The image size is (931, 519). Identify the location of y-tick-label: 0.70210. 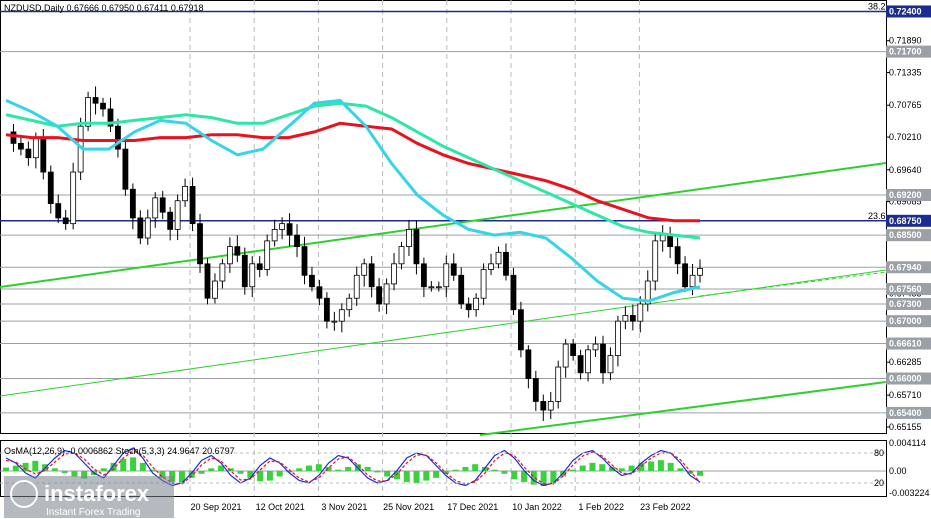
(905, 137).